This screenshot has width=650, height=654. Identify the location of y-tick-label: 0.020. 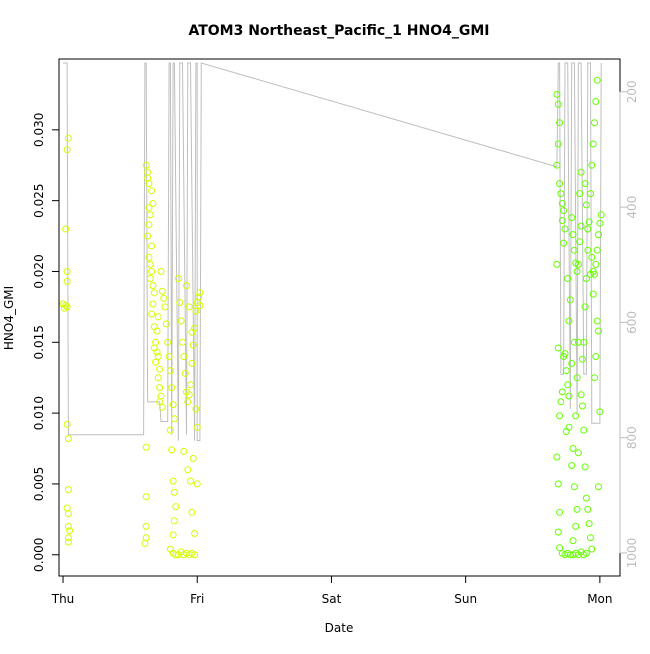
(39, 271).